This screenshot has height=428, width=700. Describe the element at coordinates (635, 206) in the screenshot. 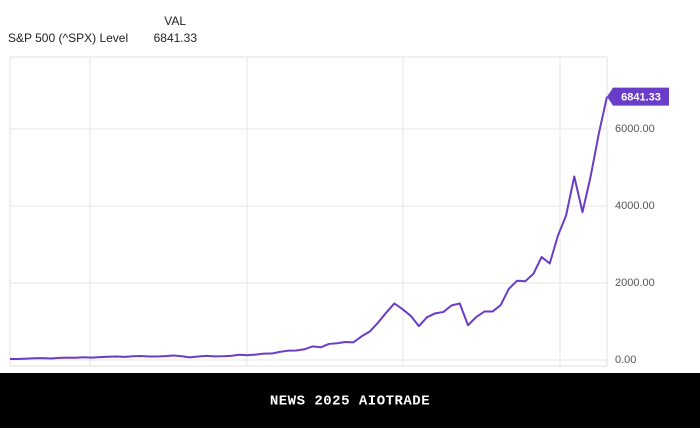

I see `y-tick-label: 4000.00` at that location.